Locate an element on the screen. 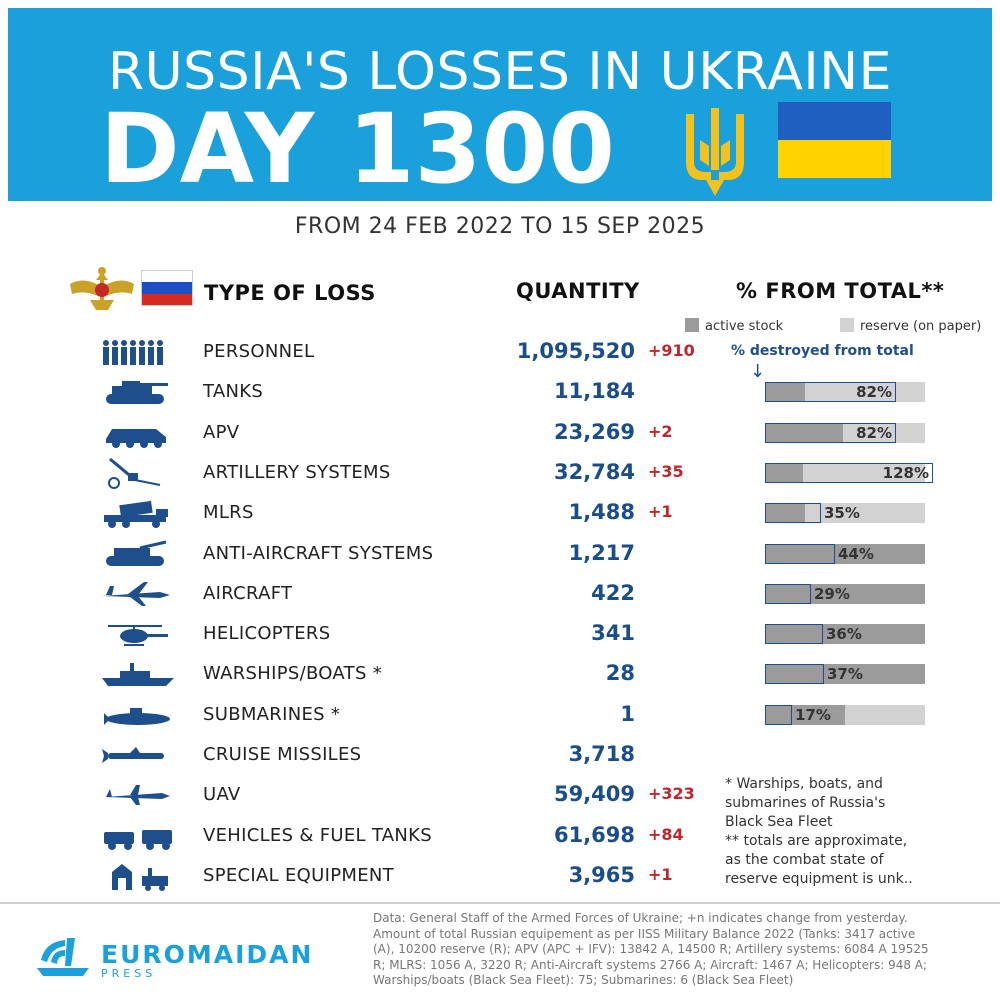  percent-bar: 17% is located at coordinates (845, 714).